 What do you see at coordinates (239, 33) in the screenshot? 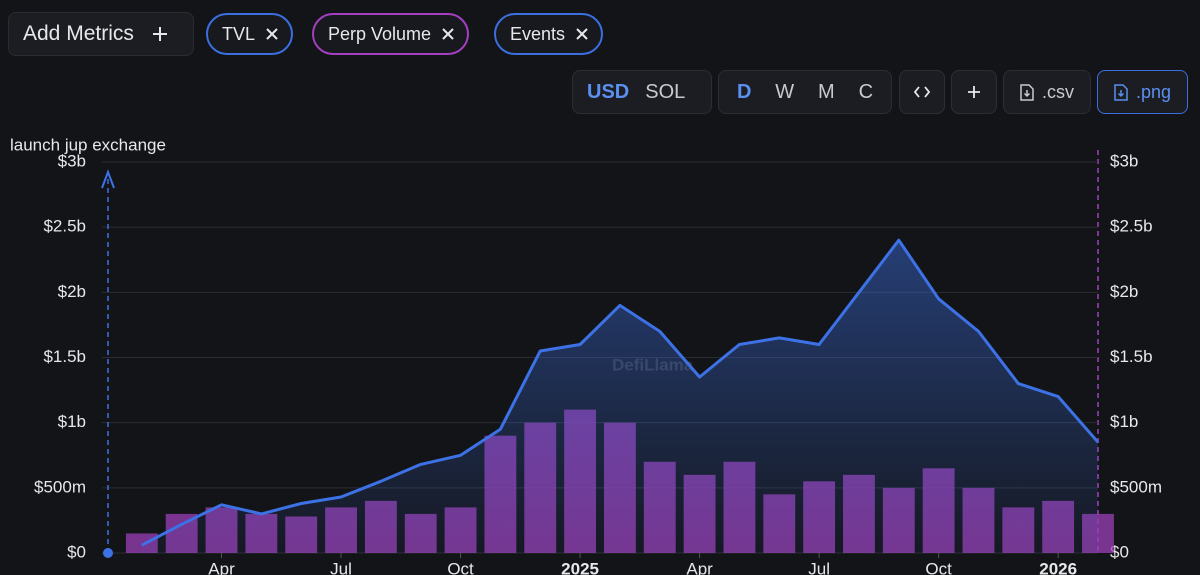
I see `chip-label: TVL` at bounding box center [239, 33].